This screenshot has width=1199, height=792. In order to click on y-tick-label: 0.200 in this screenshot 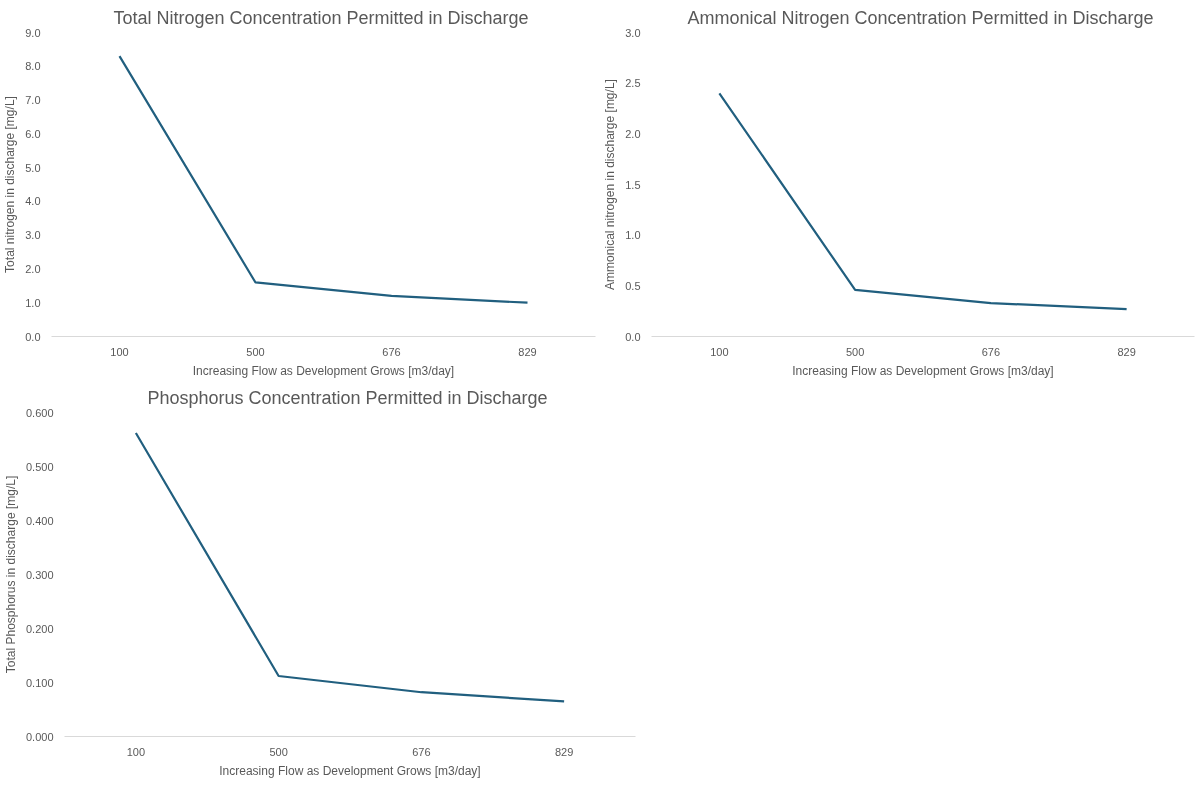, I will do `click(39, 628)`.